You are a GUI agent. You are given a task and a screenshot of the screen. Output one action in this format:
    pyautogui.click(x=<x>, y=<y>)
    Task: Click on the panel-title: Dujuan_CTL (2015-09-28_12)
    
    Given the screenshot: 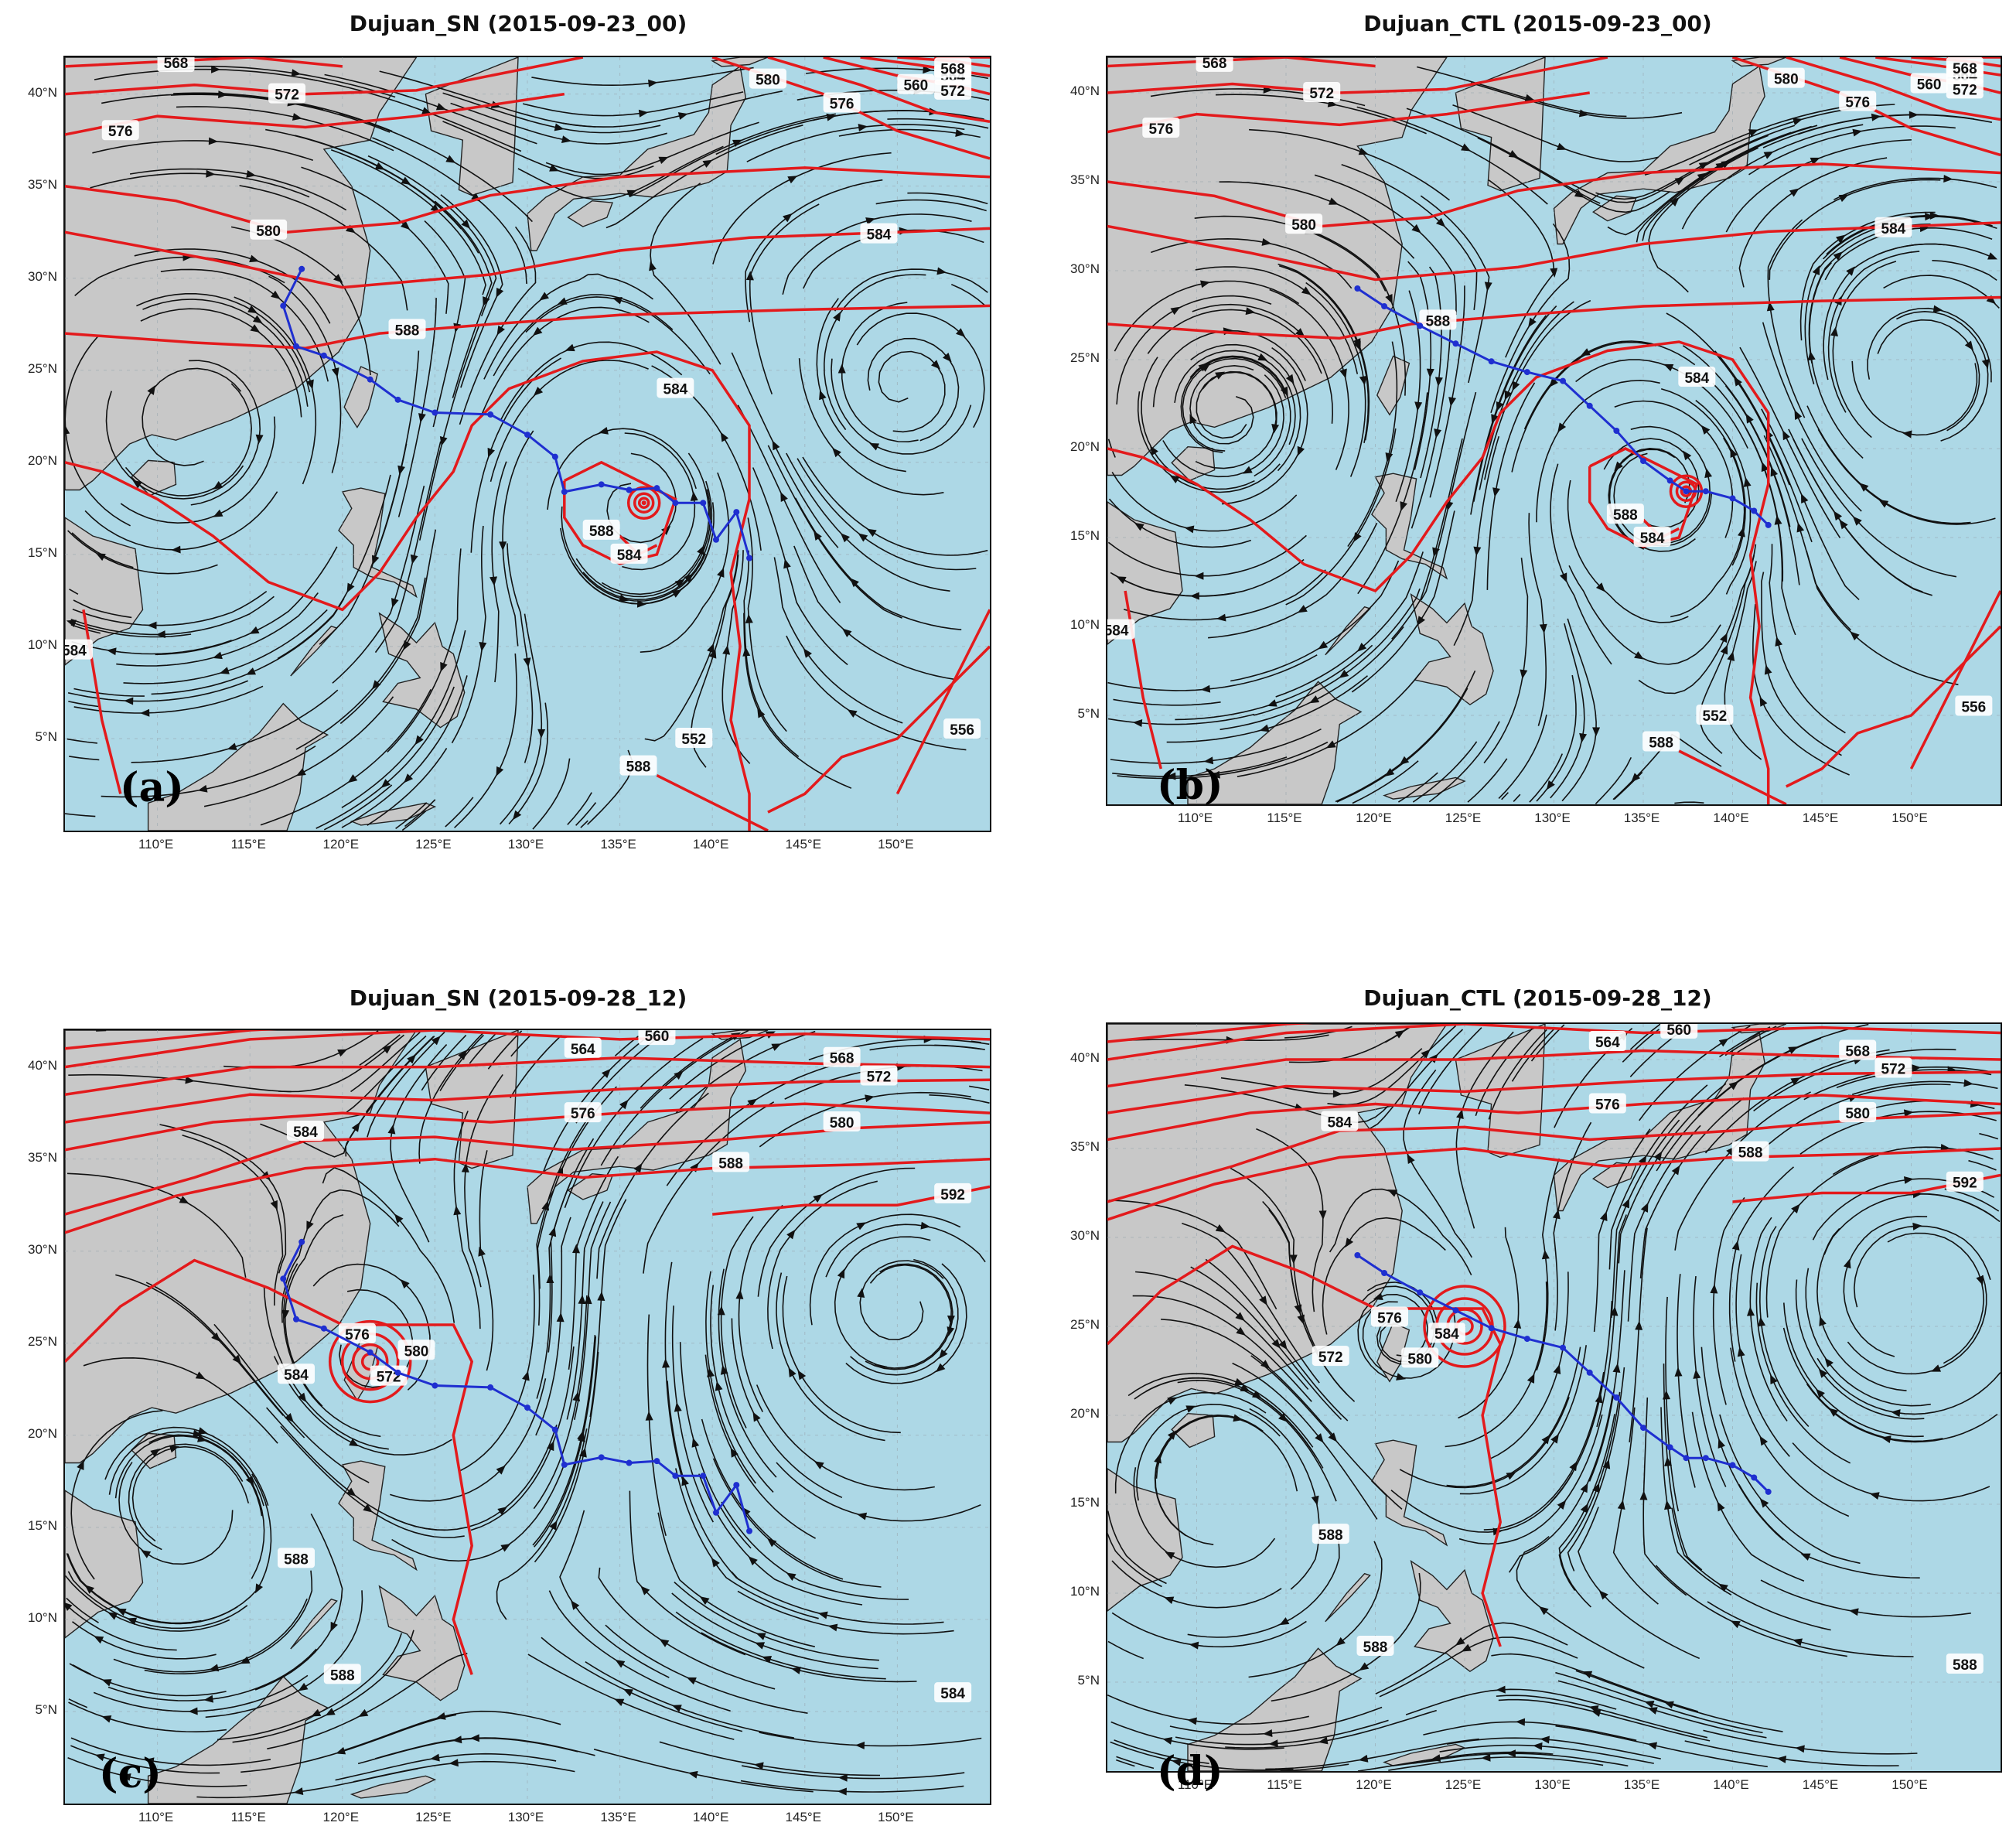 What is the action you would take?
    pyautogui.click(x=1537, y=998)
    